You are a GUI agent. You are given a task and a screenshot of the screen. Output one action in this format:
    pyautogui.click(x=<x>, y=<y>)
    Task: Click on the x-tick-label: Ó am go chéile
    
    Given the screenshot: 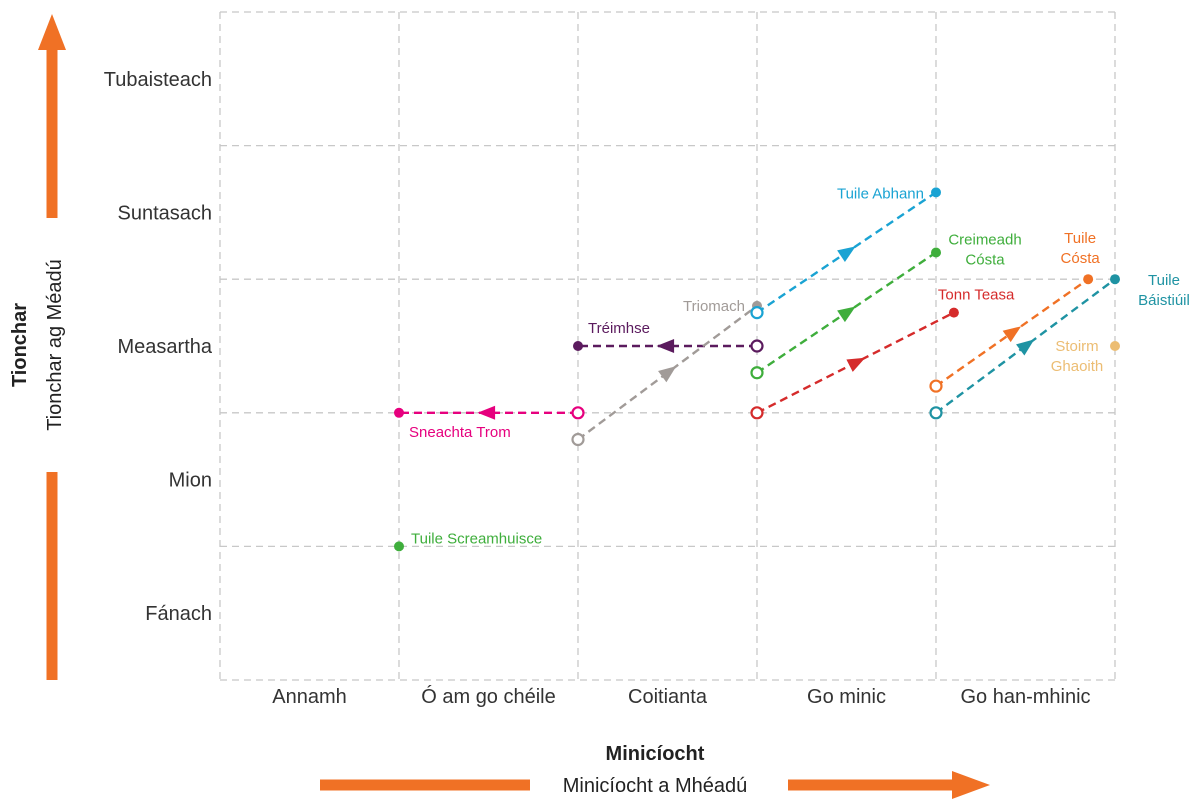 What is the action you would take?
    pyautogui.click(x=488, y=696)
    